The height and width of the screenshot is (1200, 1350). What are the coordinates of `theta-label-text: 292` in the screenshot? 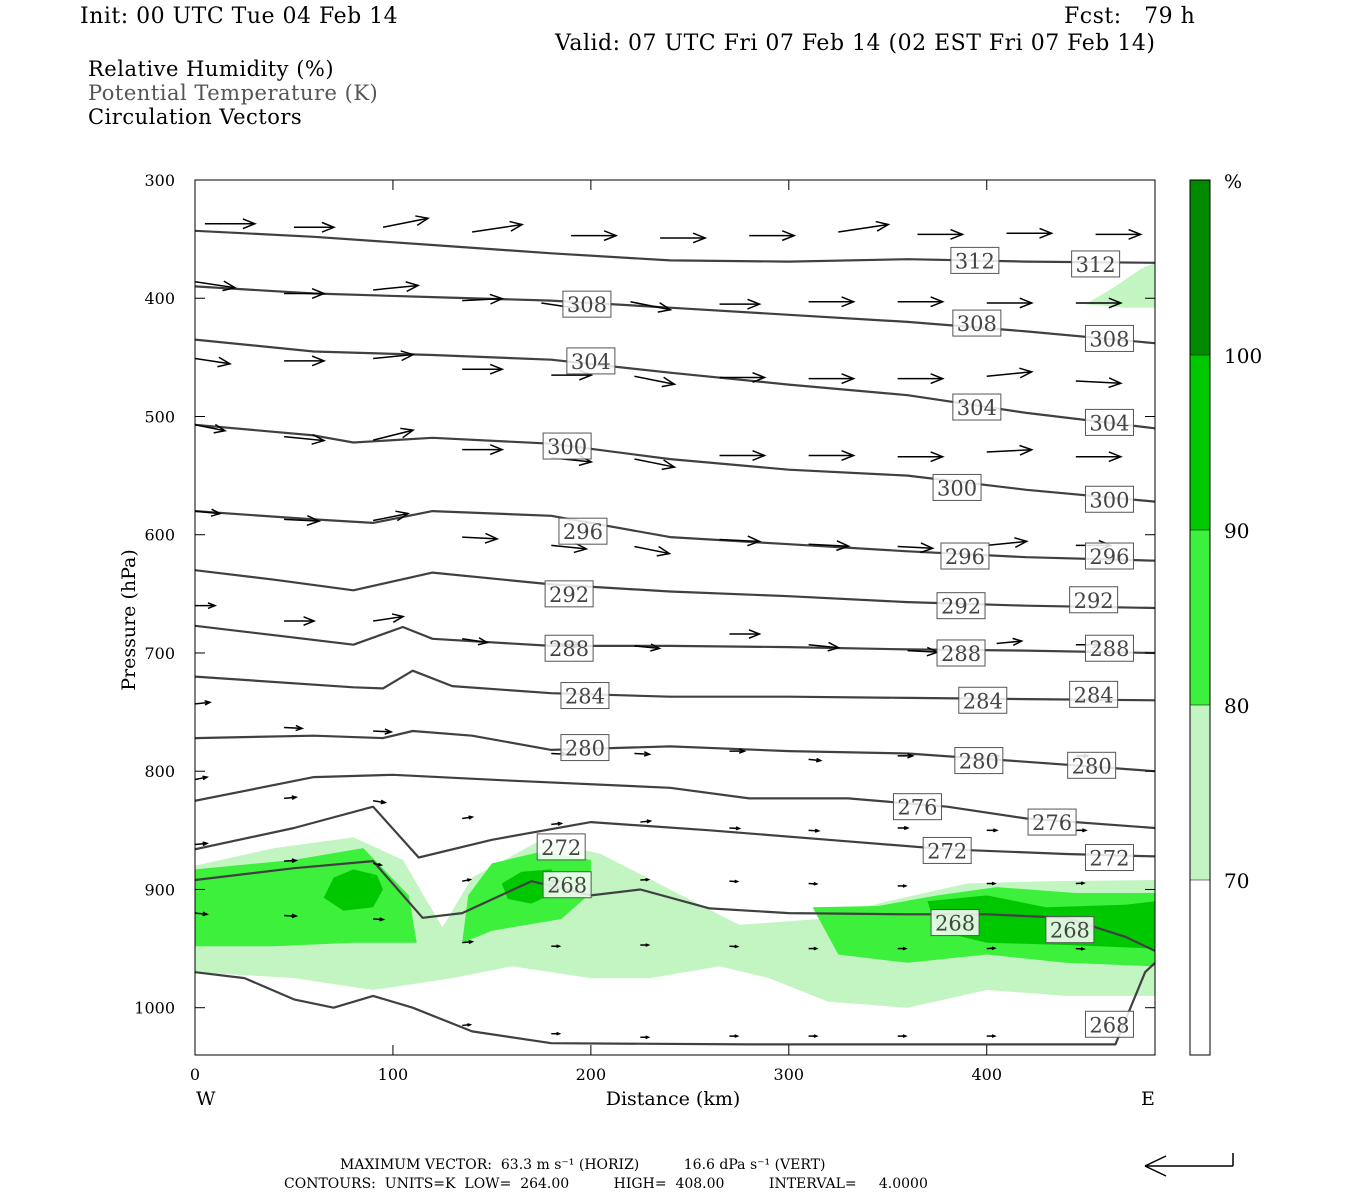 It's located at (961, 607).